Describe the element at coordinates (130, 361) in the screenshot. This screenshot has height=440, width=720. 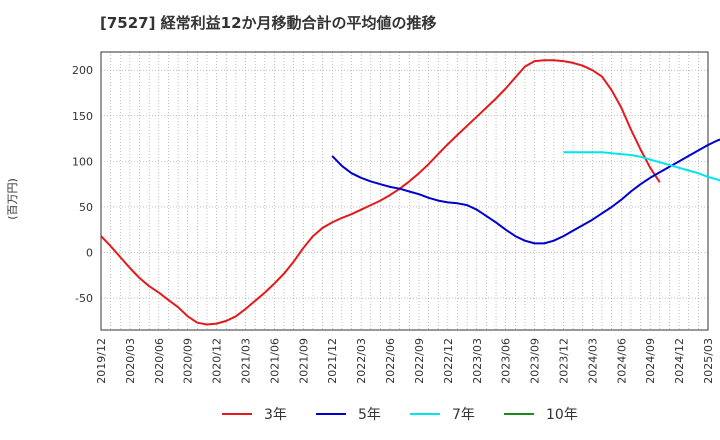
I see `x-tick-label: 2020/03` at that location.